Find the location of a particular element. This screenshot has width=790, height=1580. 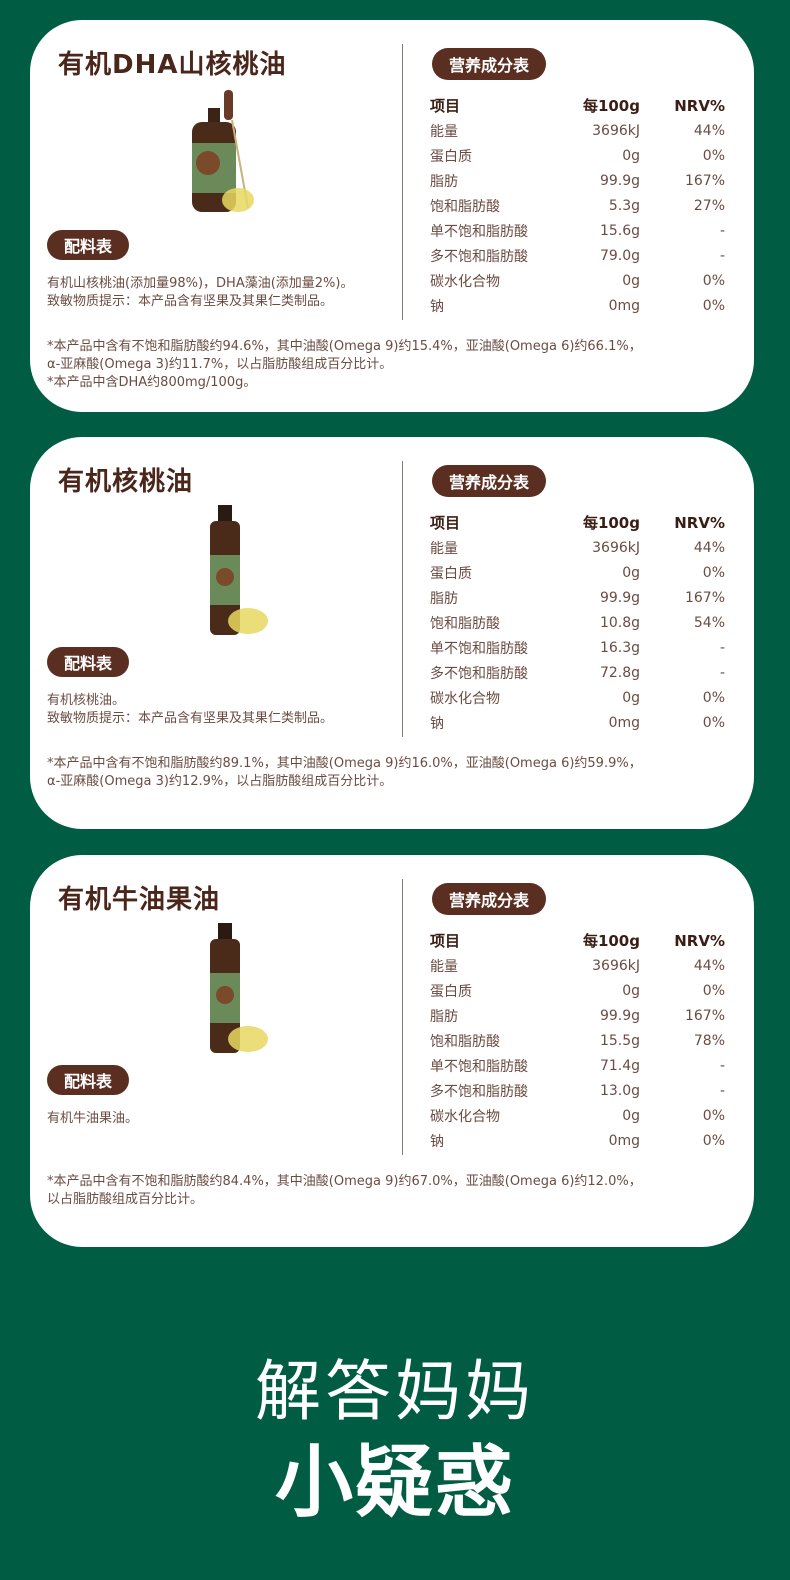

table-header: 项目 每100g NRV% is located at coordinates (577, 940).